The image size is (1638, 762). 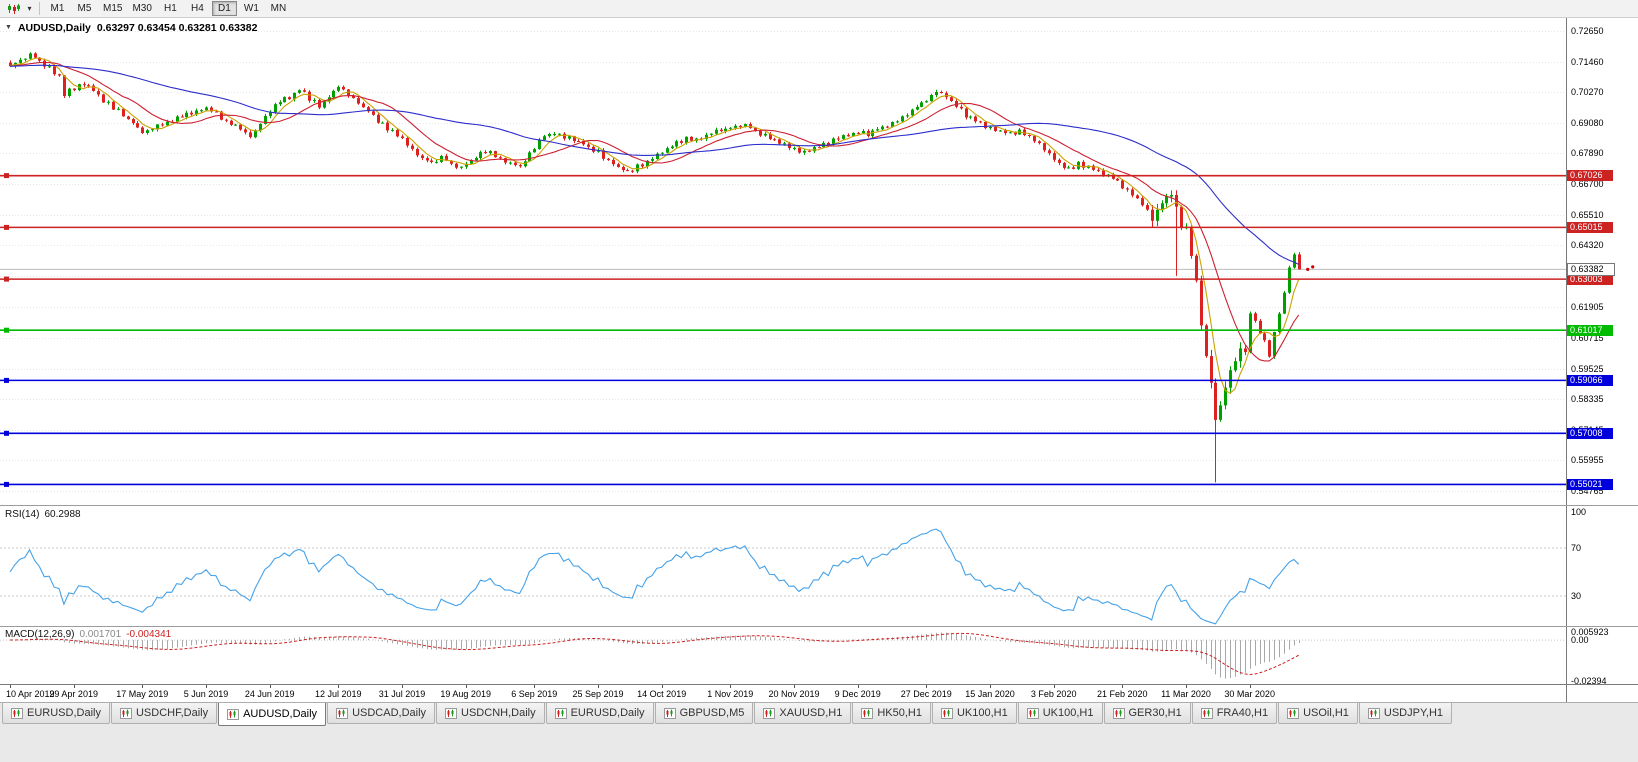 What do you see at coordinates (1590, 484) in the screenshot?
I see `price-line-label: 0.55021` at bounding box center [1590, 484].